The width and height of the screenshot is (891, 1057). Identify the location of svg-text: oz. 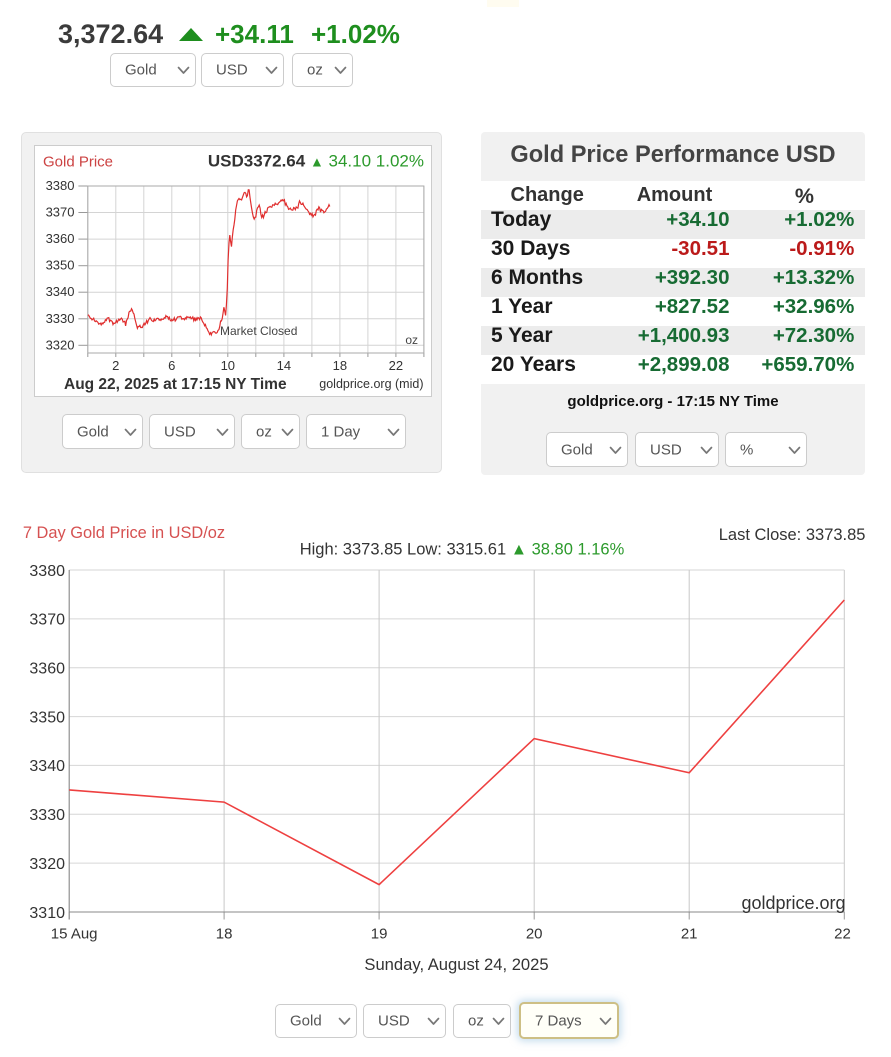
(411, 340).